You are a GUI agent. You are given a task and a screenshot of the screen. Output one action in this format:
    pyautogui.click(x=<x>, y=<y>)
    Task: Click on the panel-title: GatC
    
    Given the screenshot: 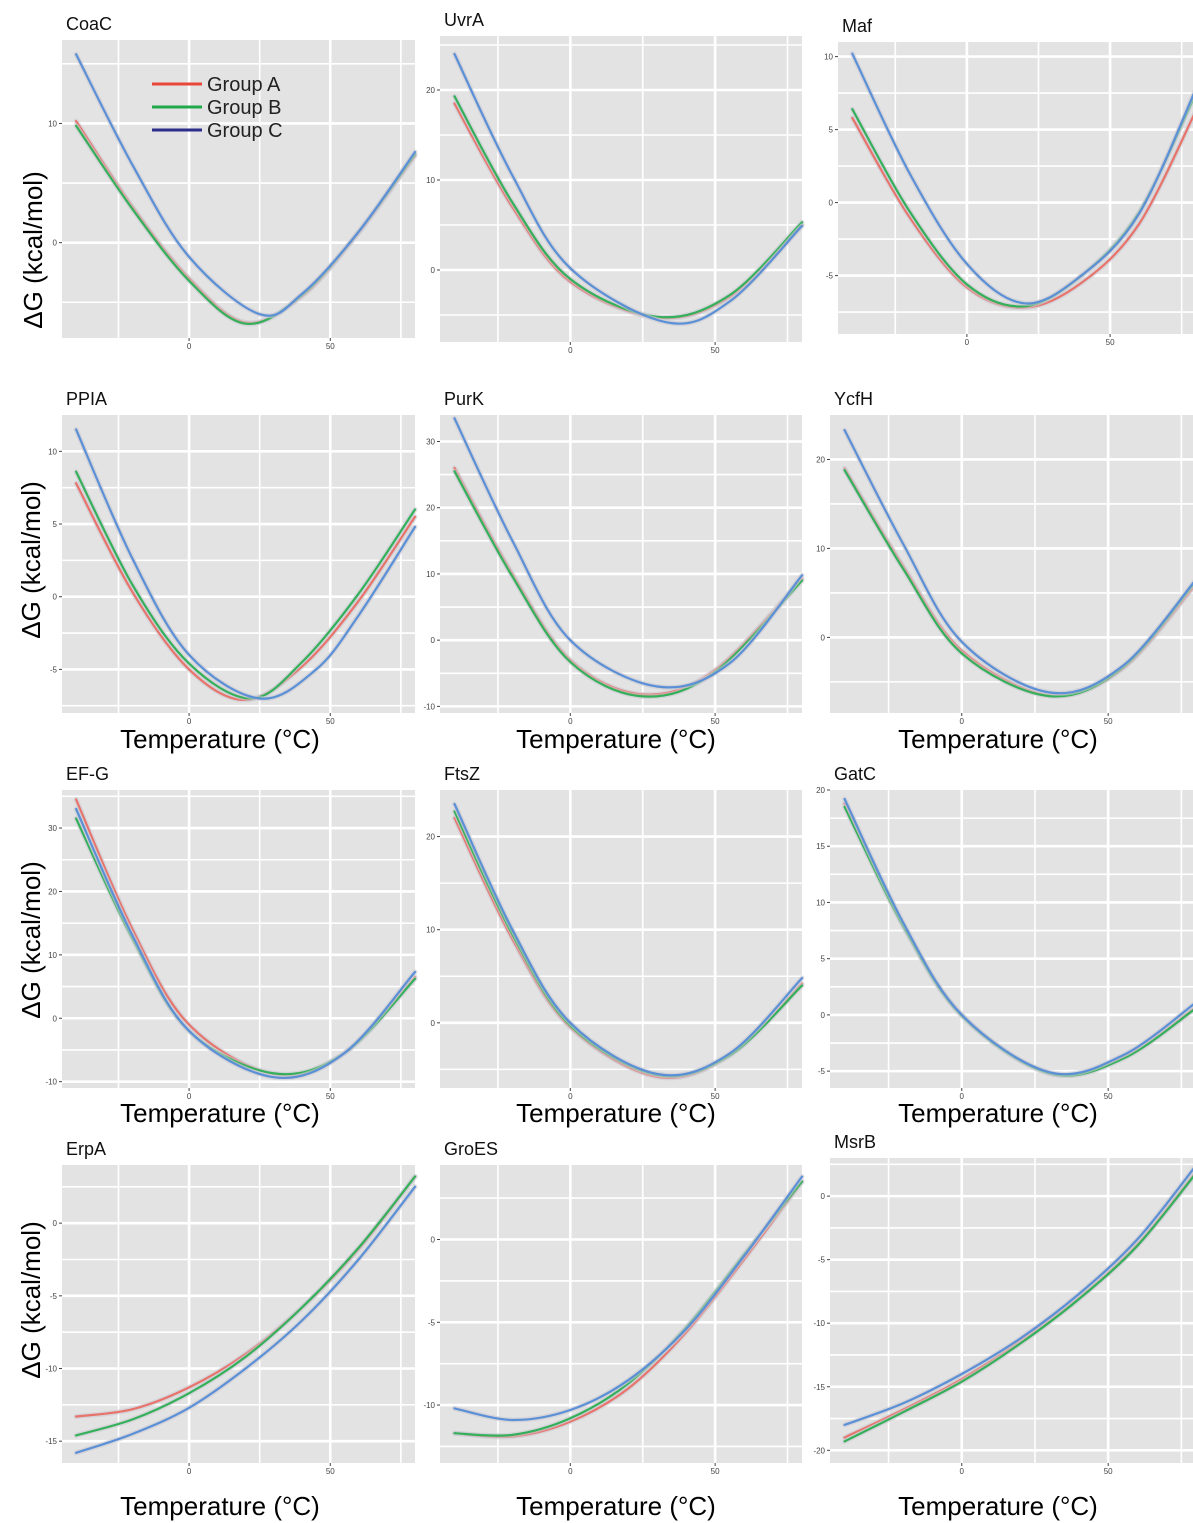 What is the action you would take?
    pyautogui.click(x=855, y=774)
    